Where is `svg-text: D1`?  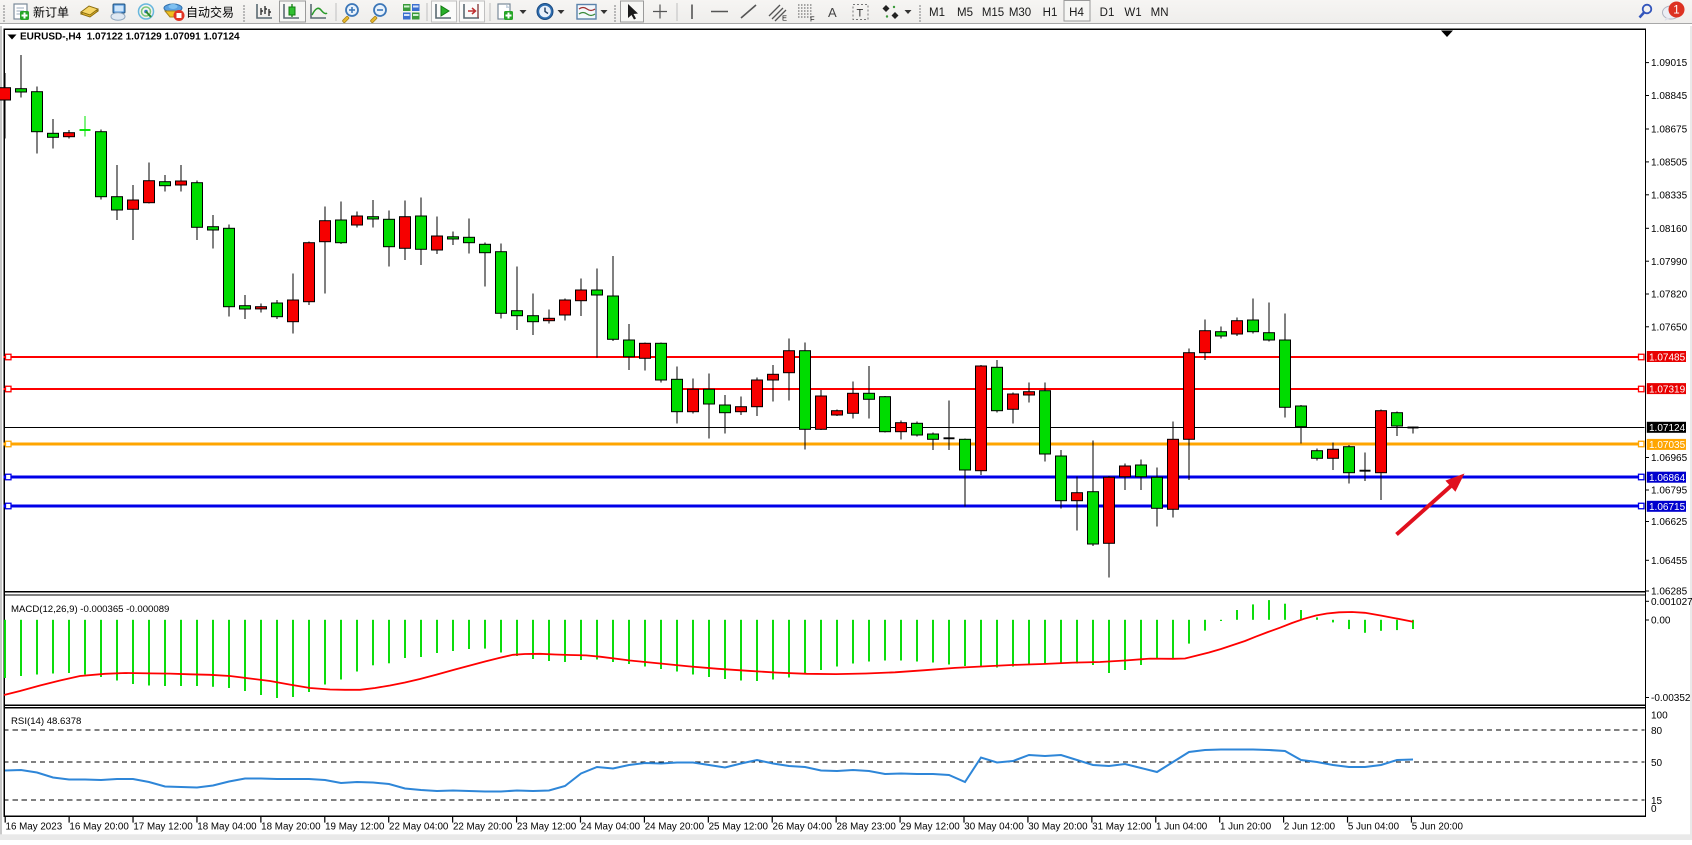
svg-text: D1 is located at coordinates (1107, 13).